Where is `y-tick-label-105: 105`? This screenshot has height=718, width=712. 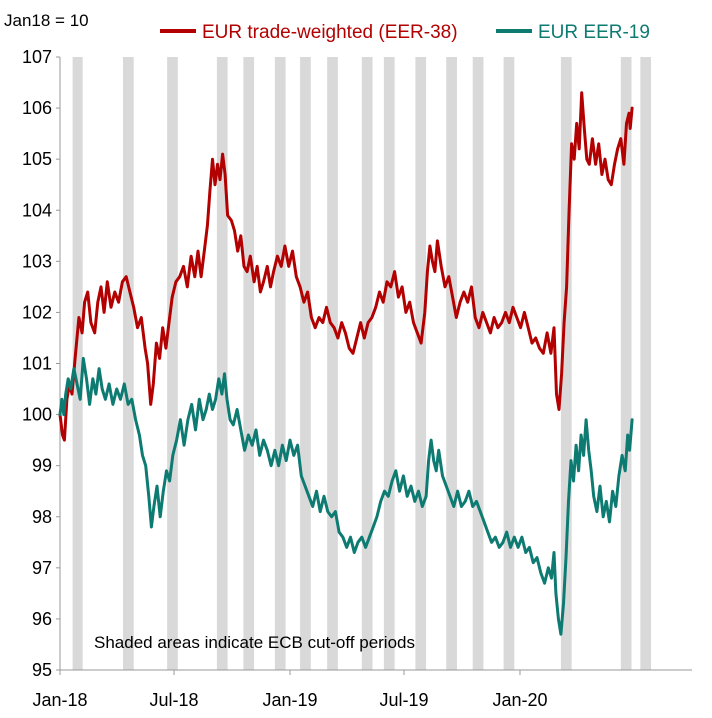 y-tick-label-105: 105 is located at coordinates (37, 159).